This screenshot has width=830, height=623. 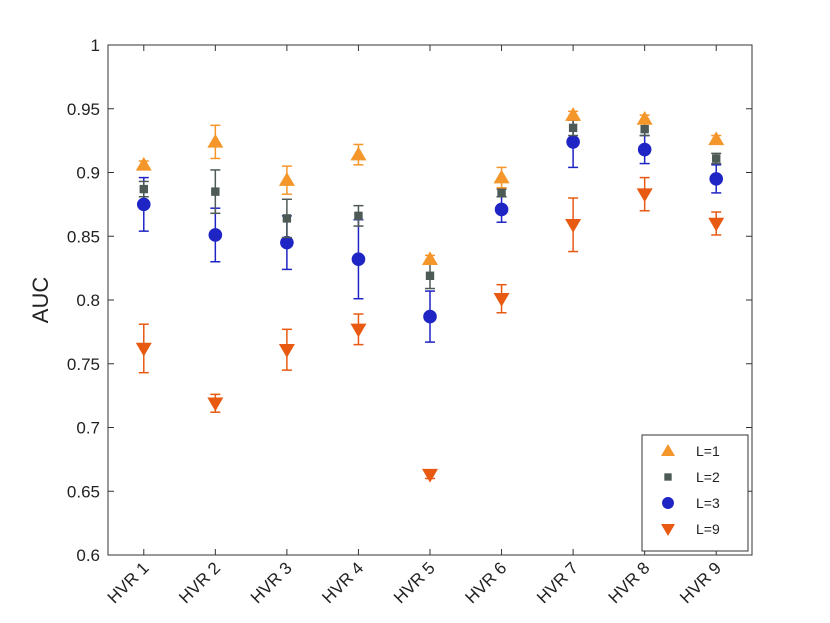 What do you see at coordinates (700, 582) in the screenshot?
I see `x-tick-label: HVR 9` at bounding box center [700, 582].